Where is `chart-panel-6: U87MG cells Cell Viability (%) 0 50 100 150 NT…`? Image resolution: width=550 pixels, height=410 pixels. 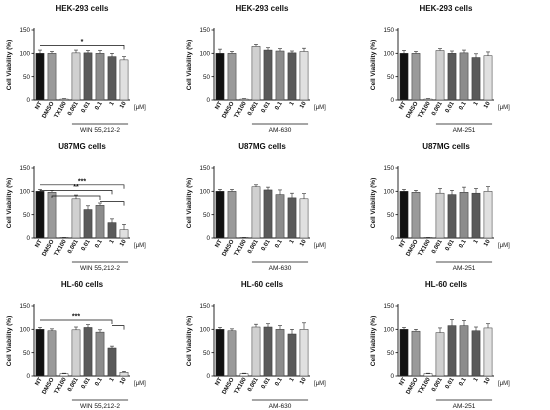 chart-panel-6: U87MG cells Cell Viability (%) 0 50 100 150 NT… is located at coordinates (440, 207).